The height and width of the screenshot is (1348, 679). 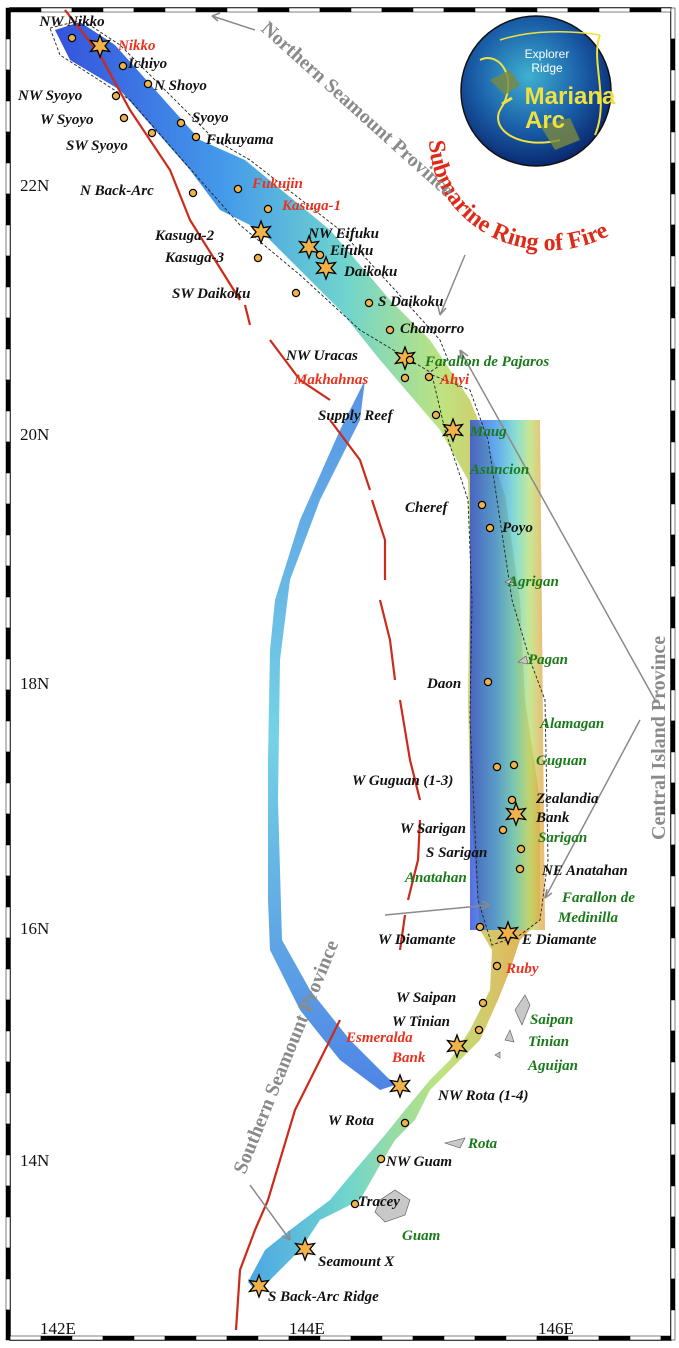 What do you see at coordinates (305, 1249) in the screenshot?
I see `star-marker-seamount-x` at bounding box center [305, 1249].